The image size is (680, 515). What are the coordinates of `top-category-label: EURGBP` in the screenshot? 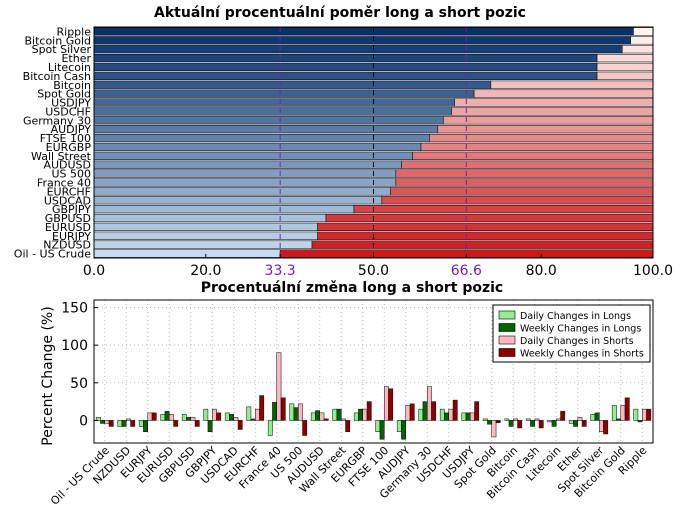 It's located at (69, 147).